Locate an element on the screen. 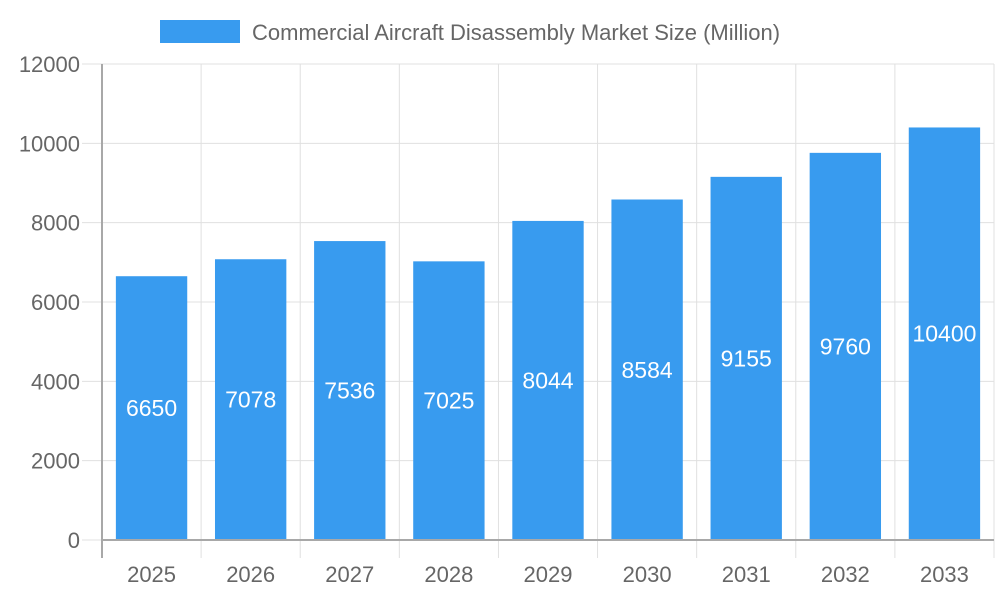 The image size is (1000, 605). y-tick-label: 0 is located at coordinates (74, 540).